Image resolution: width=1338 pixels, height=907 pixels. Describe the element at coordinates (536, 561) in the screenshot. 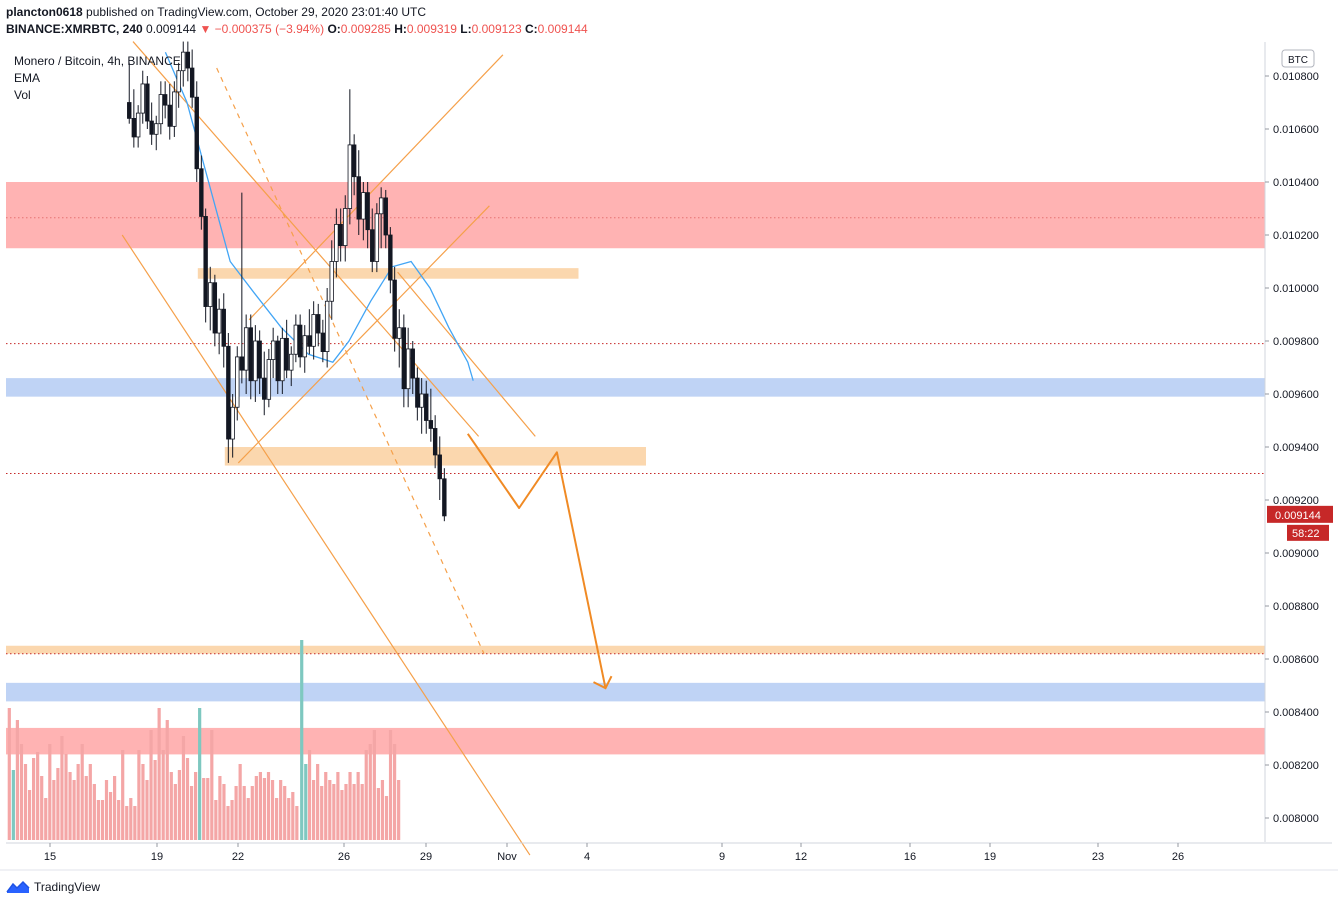

I see `projection-path` at that location.